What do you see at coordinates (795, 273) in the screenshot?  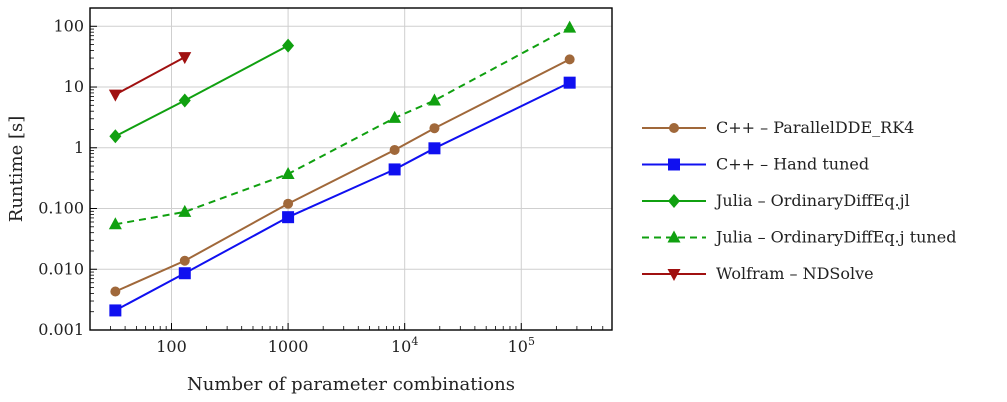 I see `legend-label: Wolfram – NDSolve` at bounding box center [795, 273].